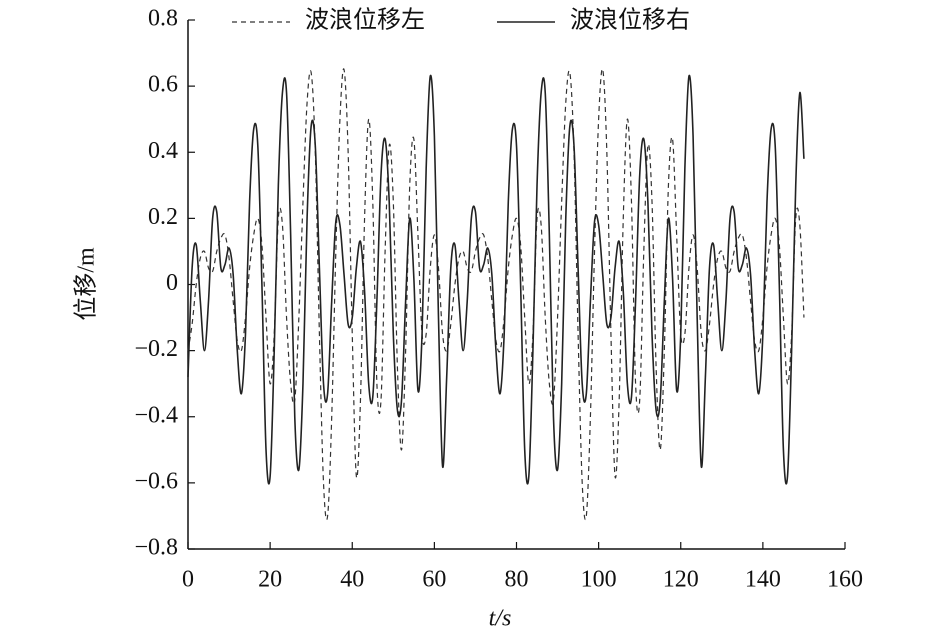 The width and height of the screenshot is (945, 643). I want to click on y-axis-label: 位移/m, so click(86, 284).